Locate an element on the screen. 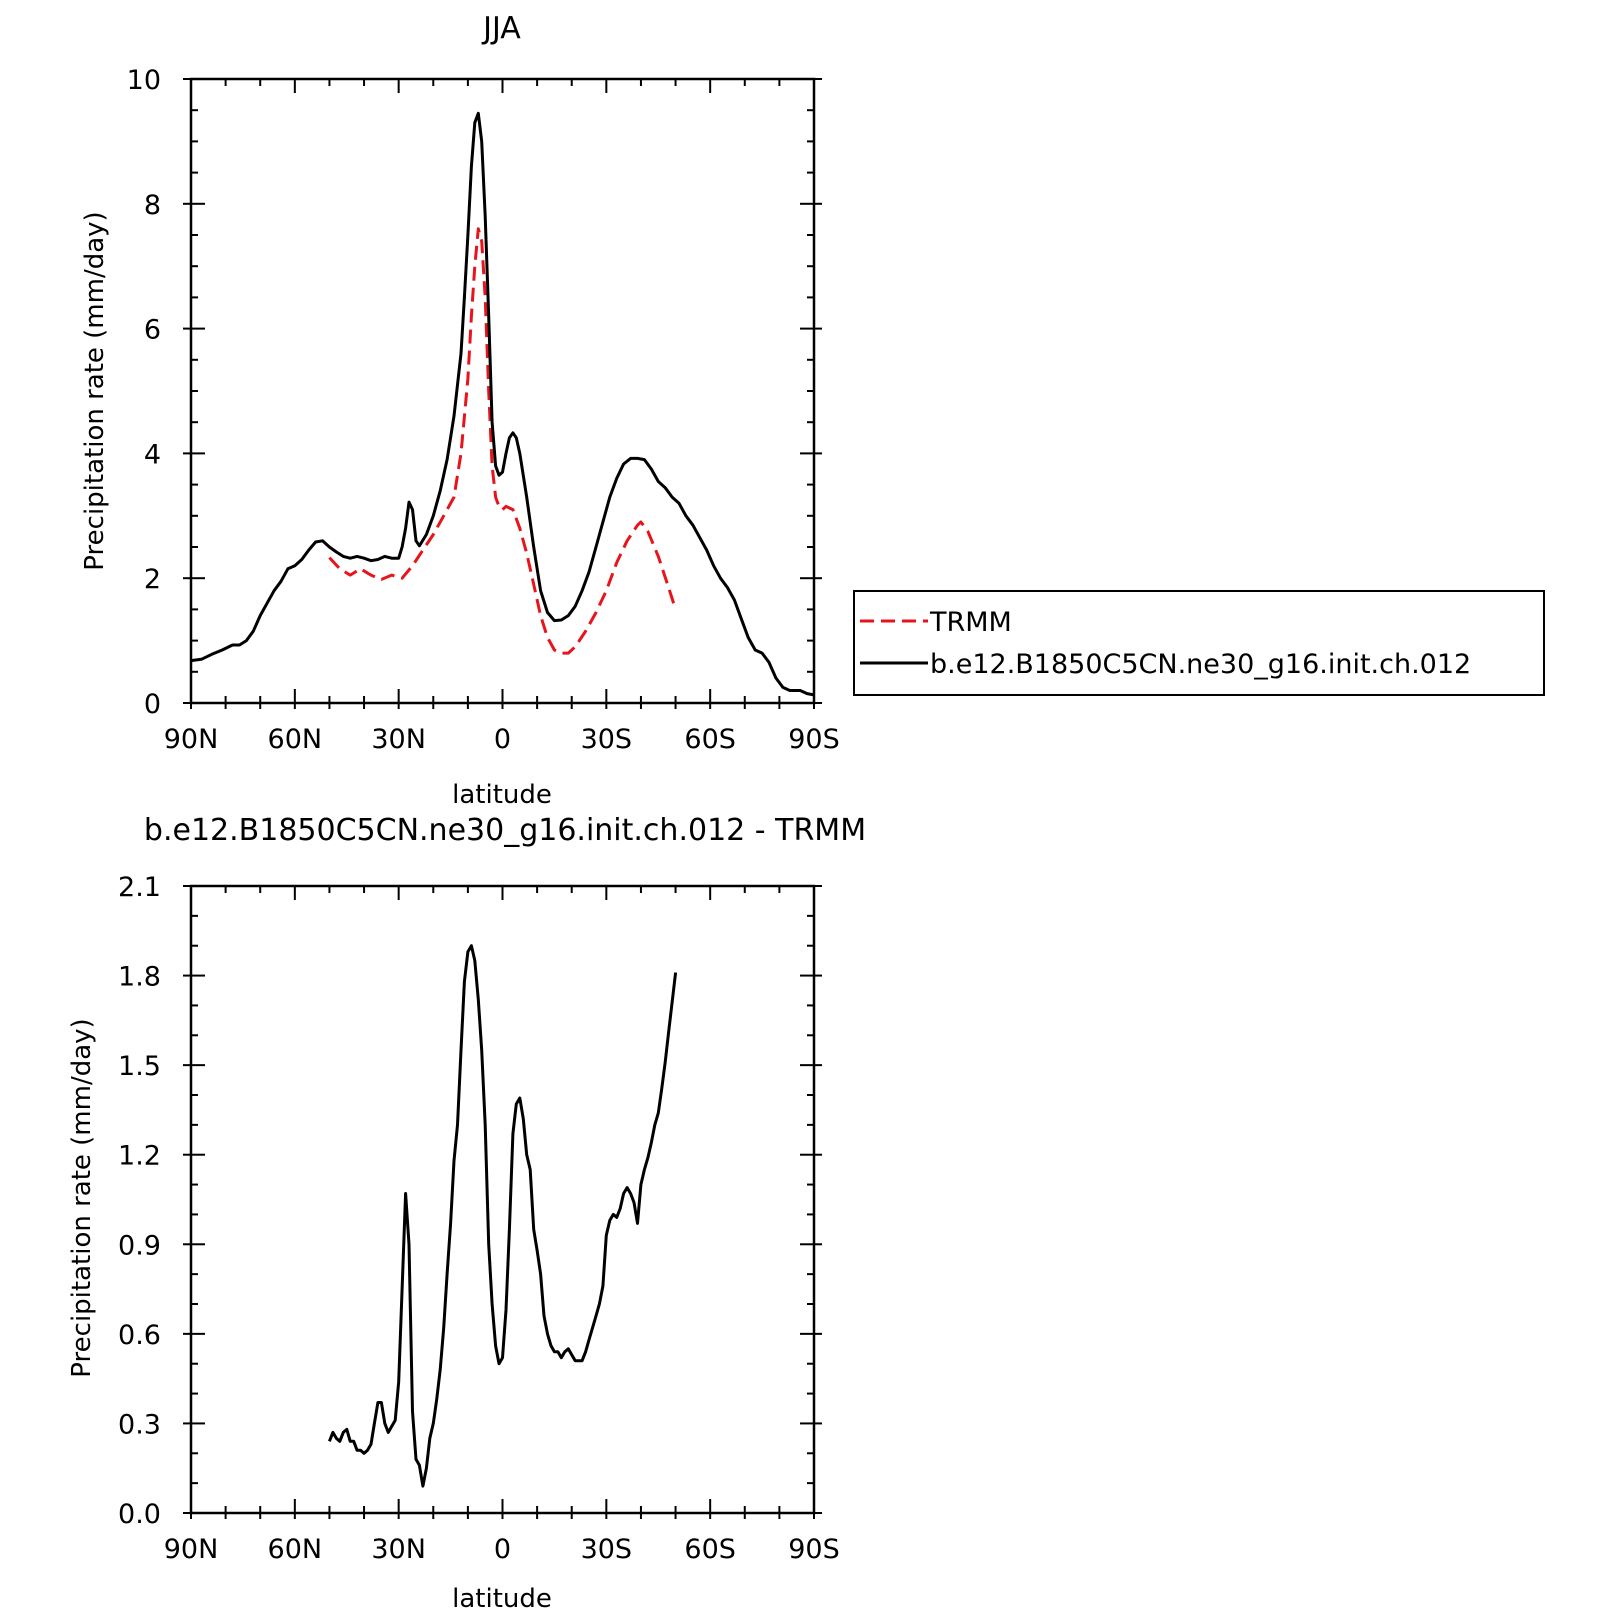 Image resolution: width=1611 pixels, height=1613 pixels. y-tick-label: 0 is located at coordinates (152, 704).